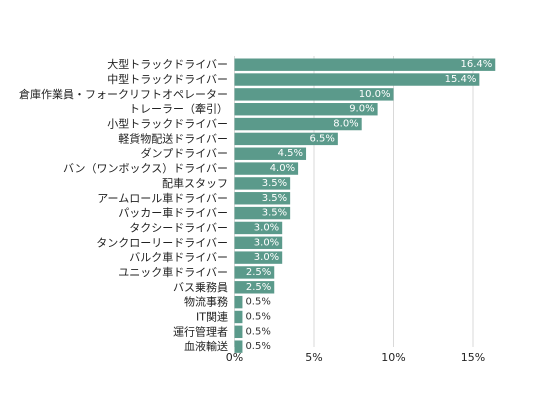 The height and width of the screenshot is (402, 536). I want to click on category-label: 物流事務, so click(206, 302).